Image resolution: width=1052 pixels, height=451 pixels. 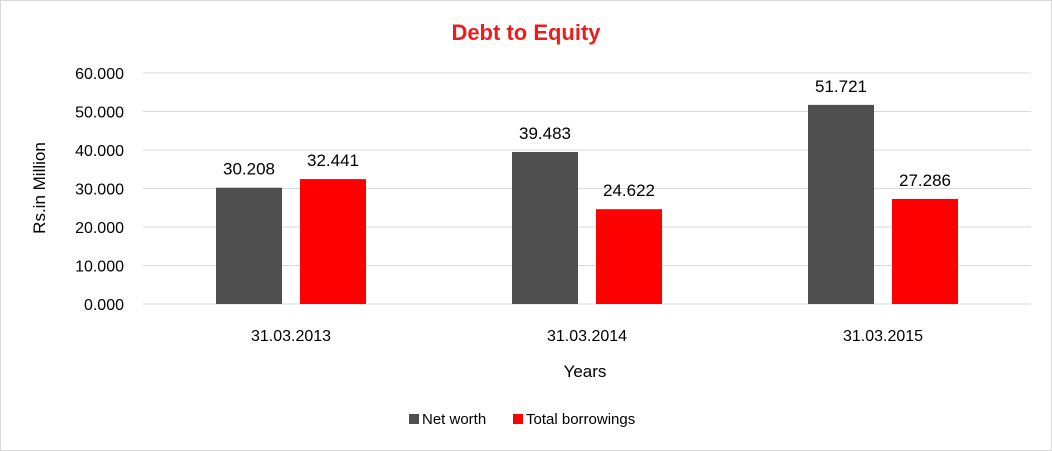 I want to click on data-label: 24.622, so click(x=629, y=190).